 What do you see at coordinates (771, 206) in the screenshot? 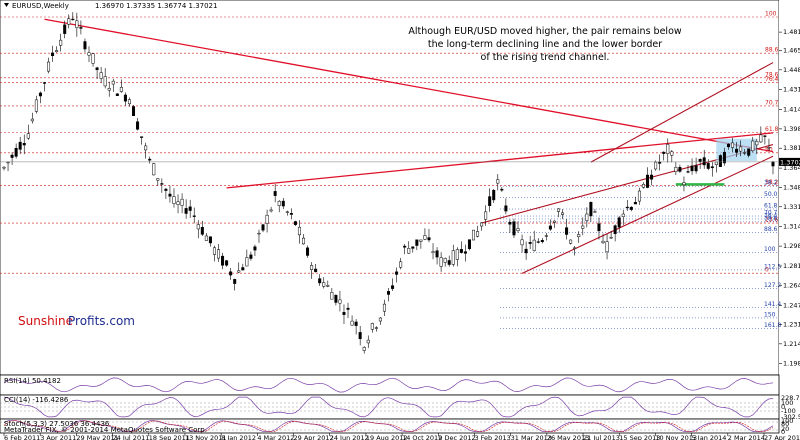
I see `fib-blue-label-2: 61.8` at bounding box center [771, 206].